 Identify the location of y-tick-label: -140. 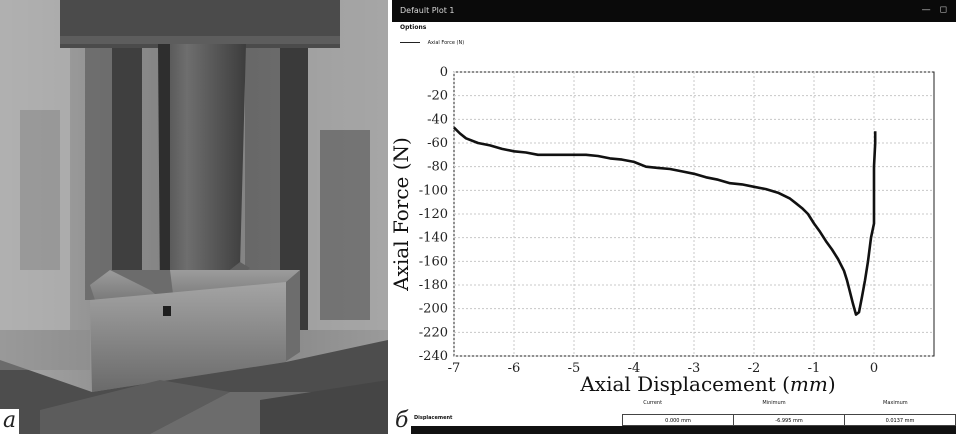
(433, 238).